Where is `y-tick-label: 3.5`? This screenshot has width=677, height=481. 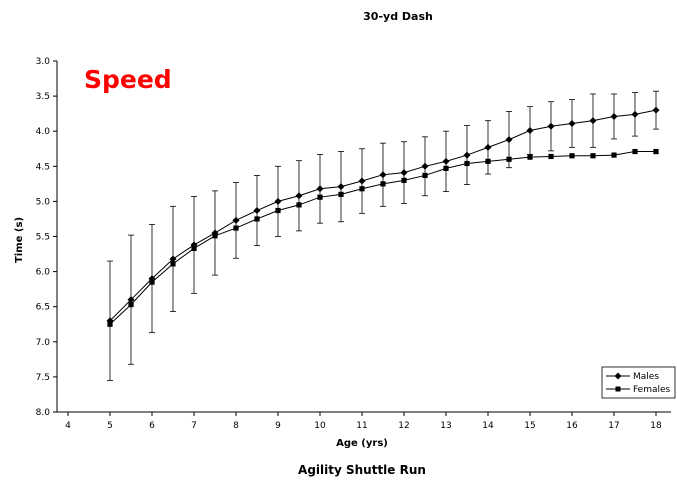
y-tick-label: 3.5 is located at coordinates (43, 97).